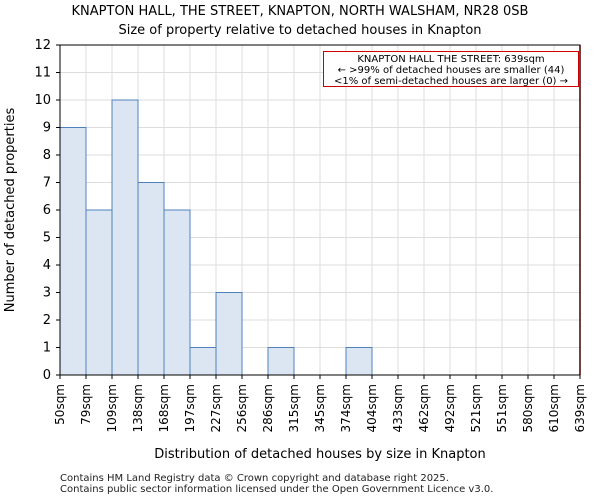 The image size is (600, 500). Describe the element at coordinates (112, 408) in the screenshot. I see `x-tick-label: 109sqm` at that location.